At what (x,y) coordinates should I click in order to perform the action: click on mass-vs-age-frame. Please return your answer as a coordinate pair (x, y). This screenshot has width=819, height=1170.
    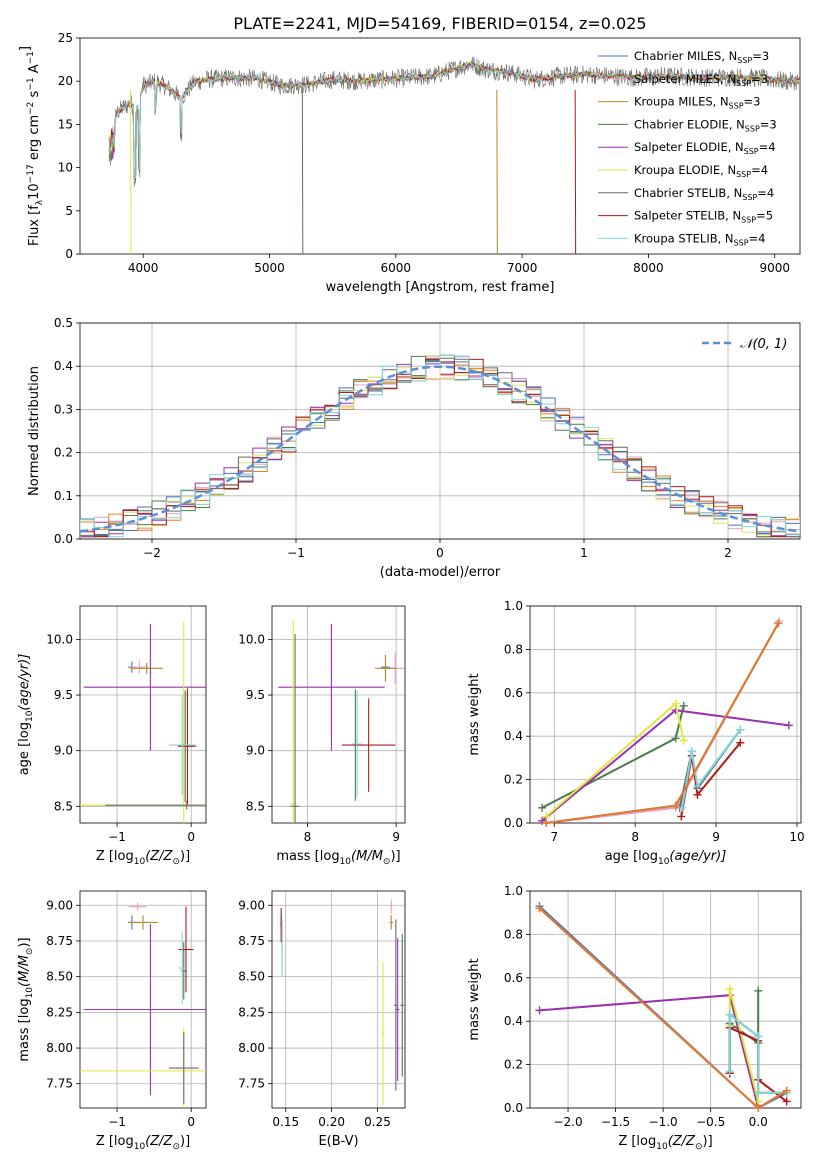
    Looking at the image, I should click on (338, 714).